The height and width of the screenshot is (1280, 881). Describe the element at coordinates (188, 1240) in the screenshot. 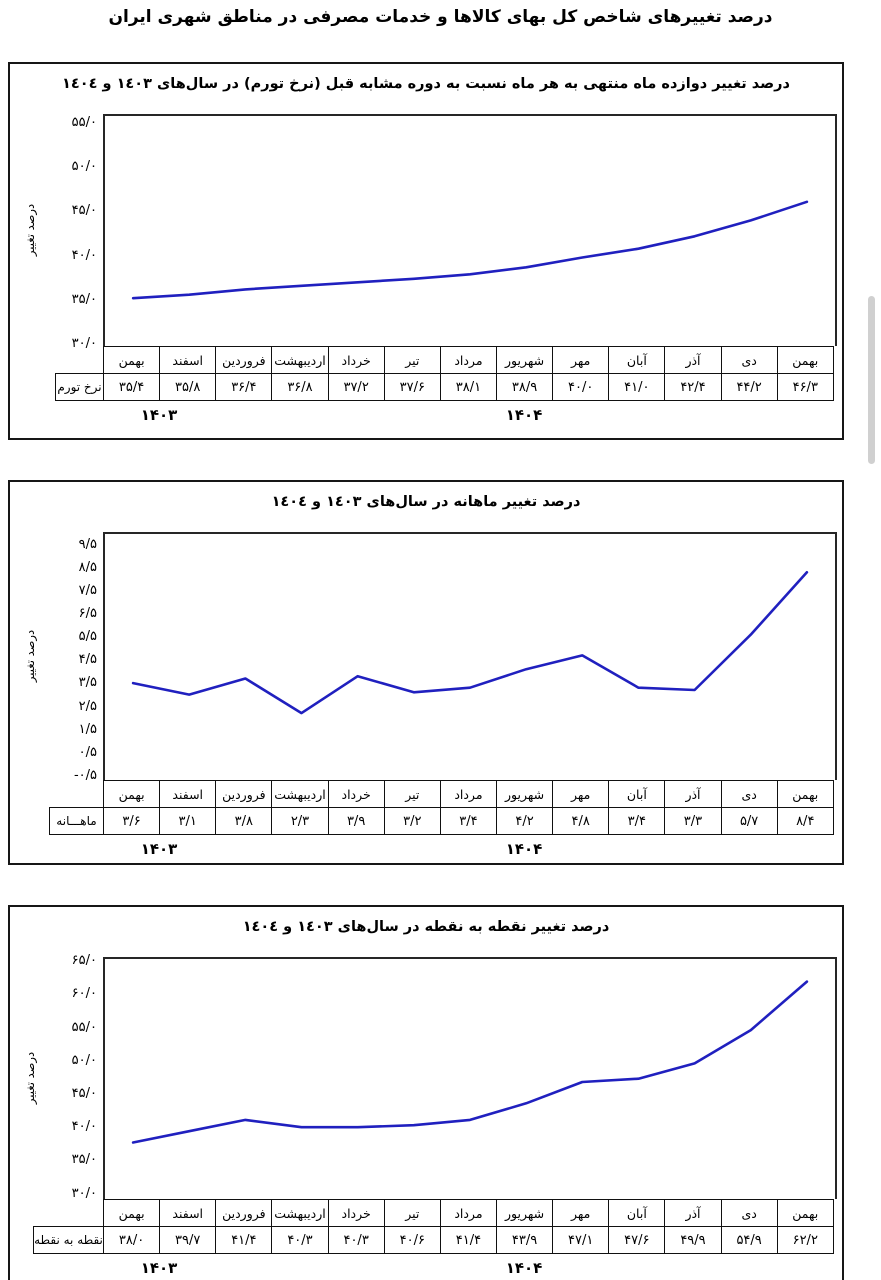

I see `value-cell: ۳۹/۷` at that location.